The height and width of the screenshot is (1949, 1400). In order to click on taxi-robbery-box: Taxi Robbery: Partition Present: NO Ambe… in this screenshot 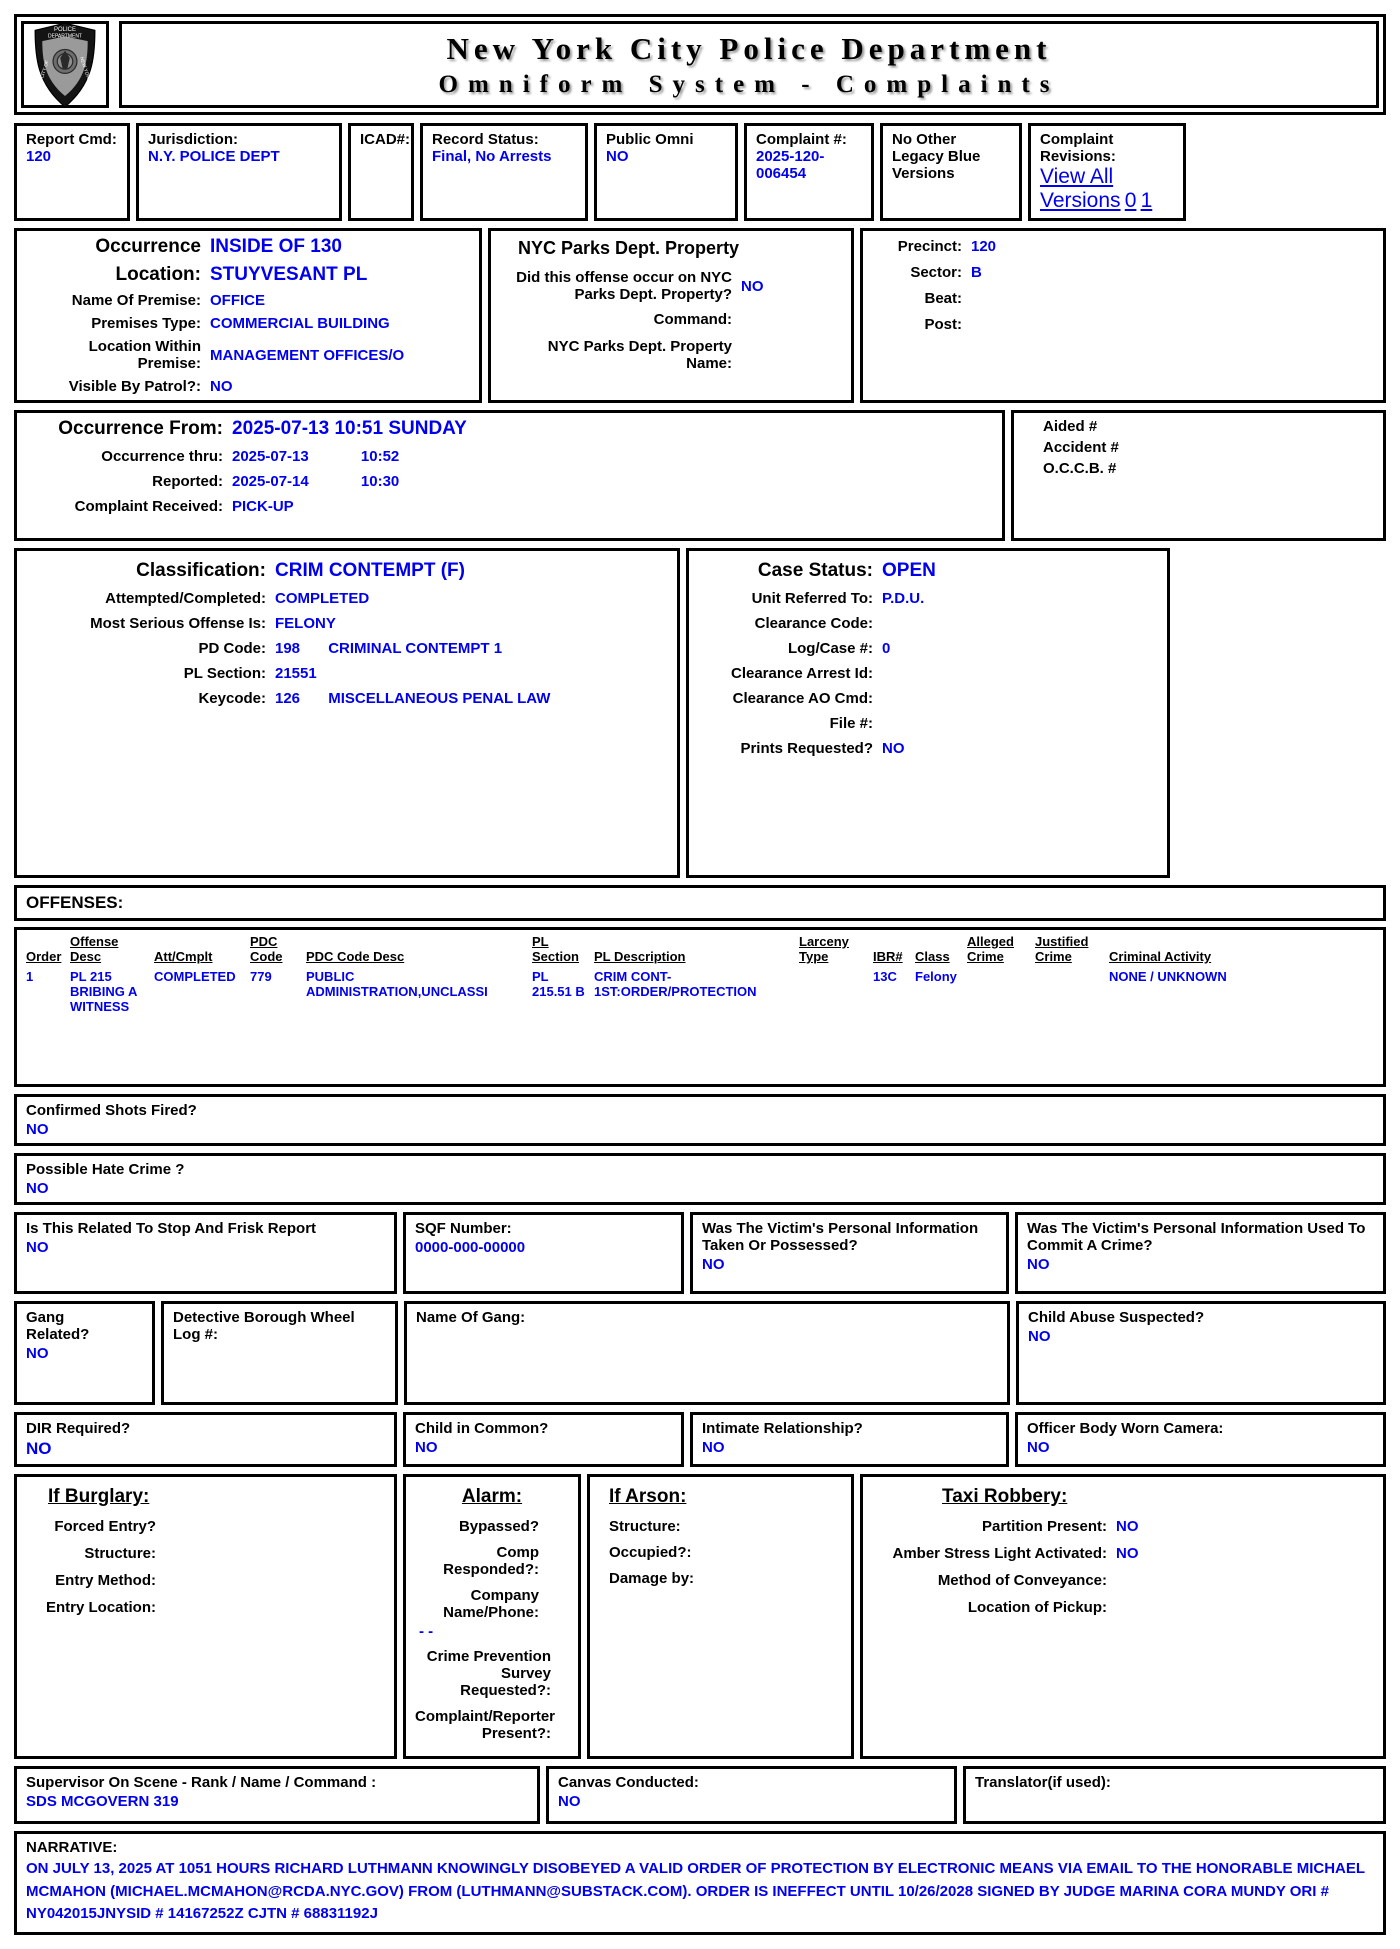, I will do `click(1123, 1616)`.